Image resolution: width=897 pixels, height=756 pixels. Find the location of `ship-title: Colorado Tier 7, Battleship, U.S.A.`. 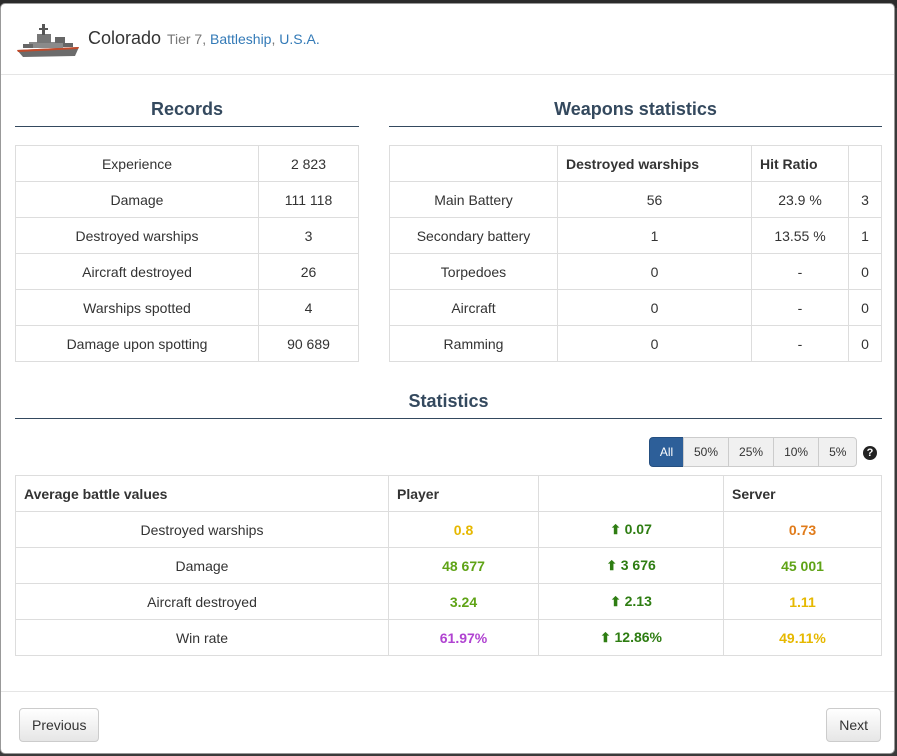

ship-title: Colorado Tier 7, Battleship, U.S.A. is located at coordinates (204, 38).